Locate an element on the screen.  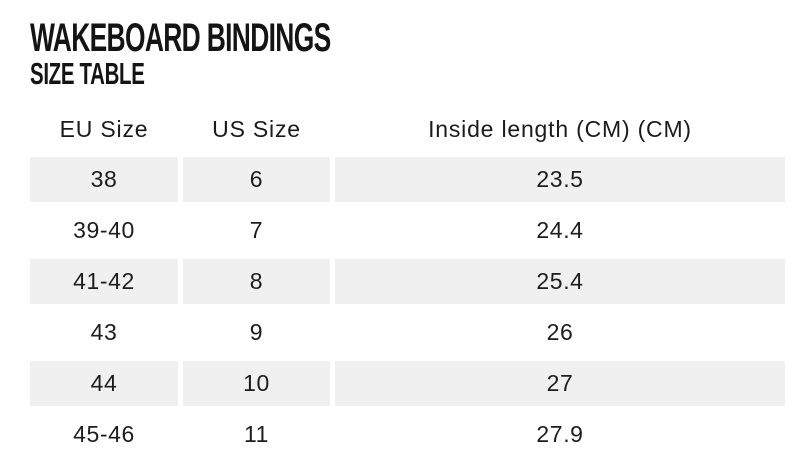
cell-inside-length: 26 is located at coordinates (560, 332).